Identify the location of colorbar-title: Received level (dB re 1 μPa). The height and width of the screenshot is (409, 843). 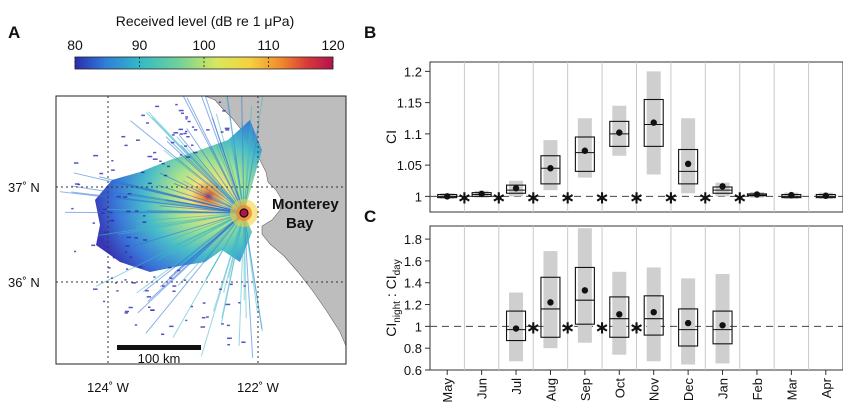
(205, 21).